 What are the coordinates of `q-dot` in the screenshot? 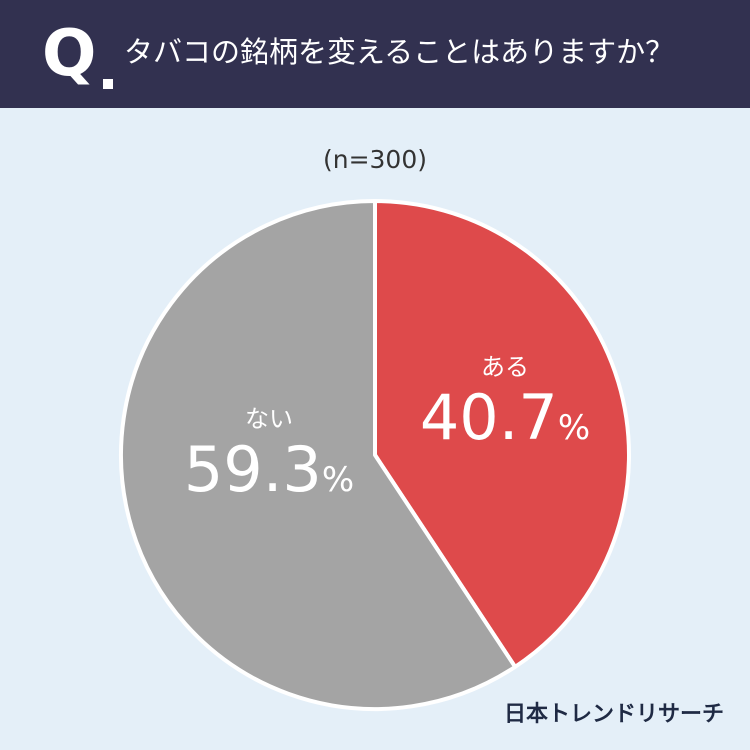 It's located at (108, 84).